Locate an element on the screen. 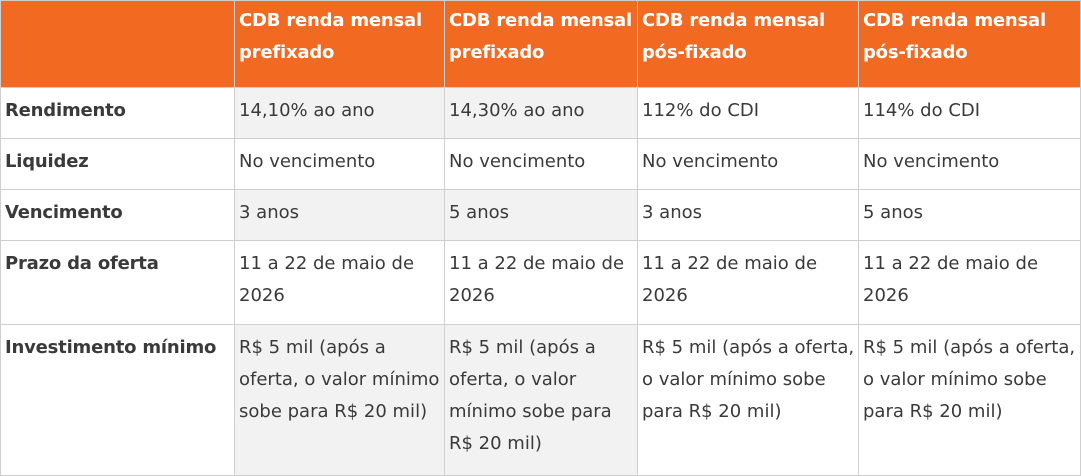 This screenshot has width=1081, height=476. column-header-cdb-prefixado-5y: CDB renda mensal prefixado is located at coordinates (541, 44).